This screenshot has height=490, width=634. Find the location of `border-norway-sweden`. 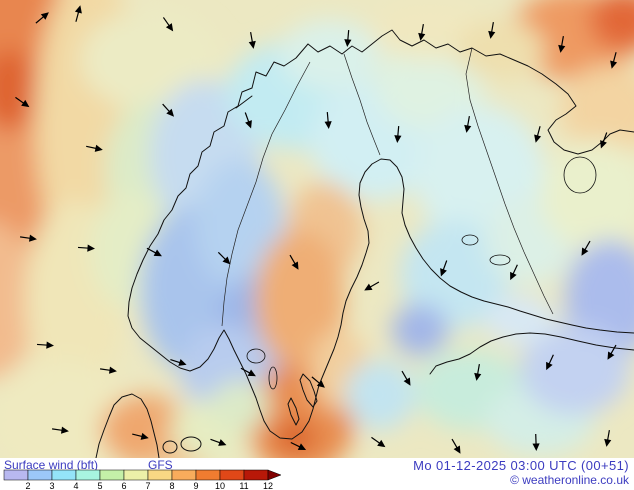

border-norway-sweden is located at coordinates (266, 194).